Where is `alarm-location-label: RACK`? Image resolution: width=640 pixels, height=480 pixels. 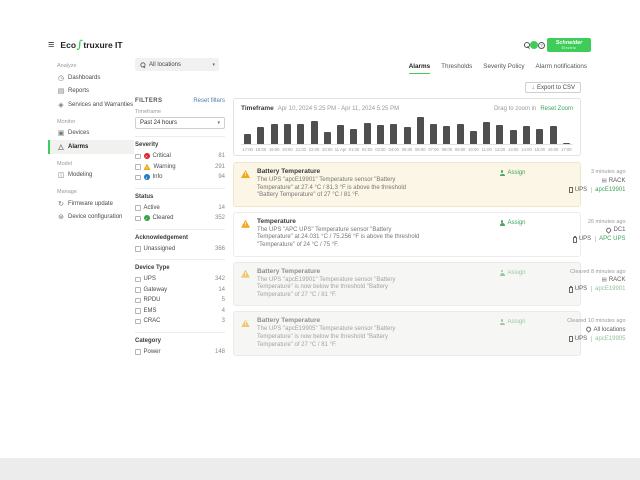 alarm-location-label: RACK is located at coordinates (617, 280).